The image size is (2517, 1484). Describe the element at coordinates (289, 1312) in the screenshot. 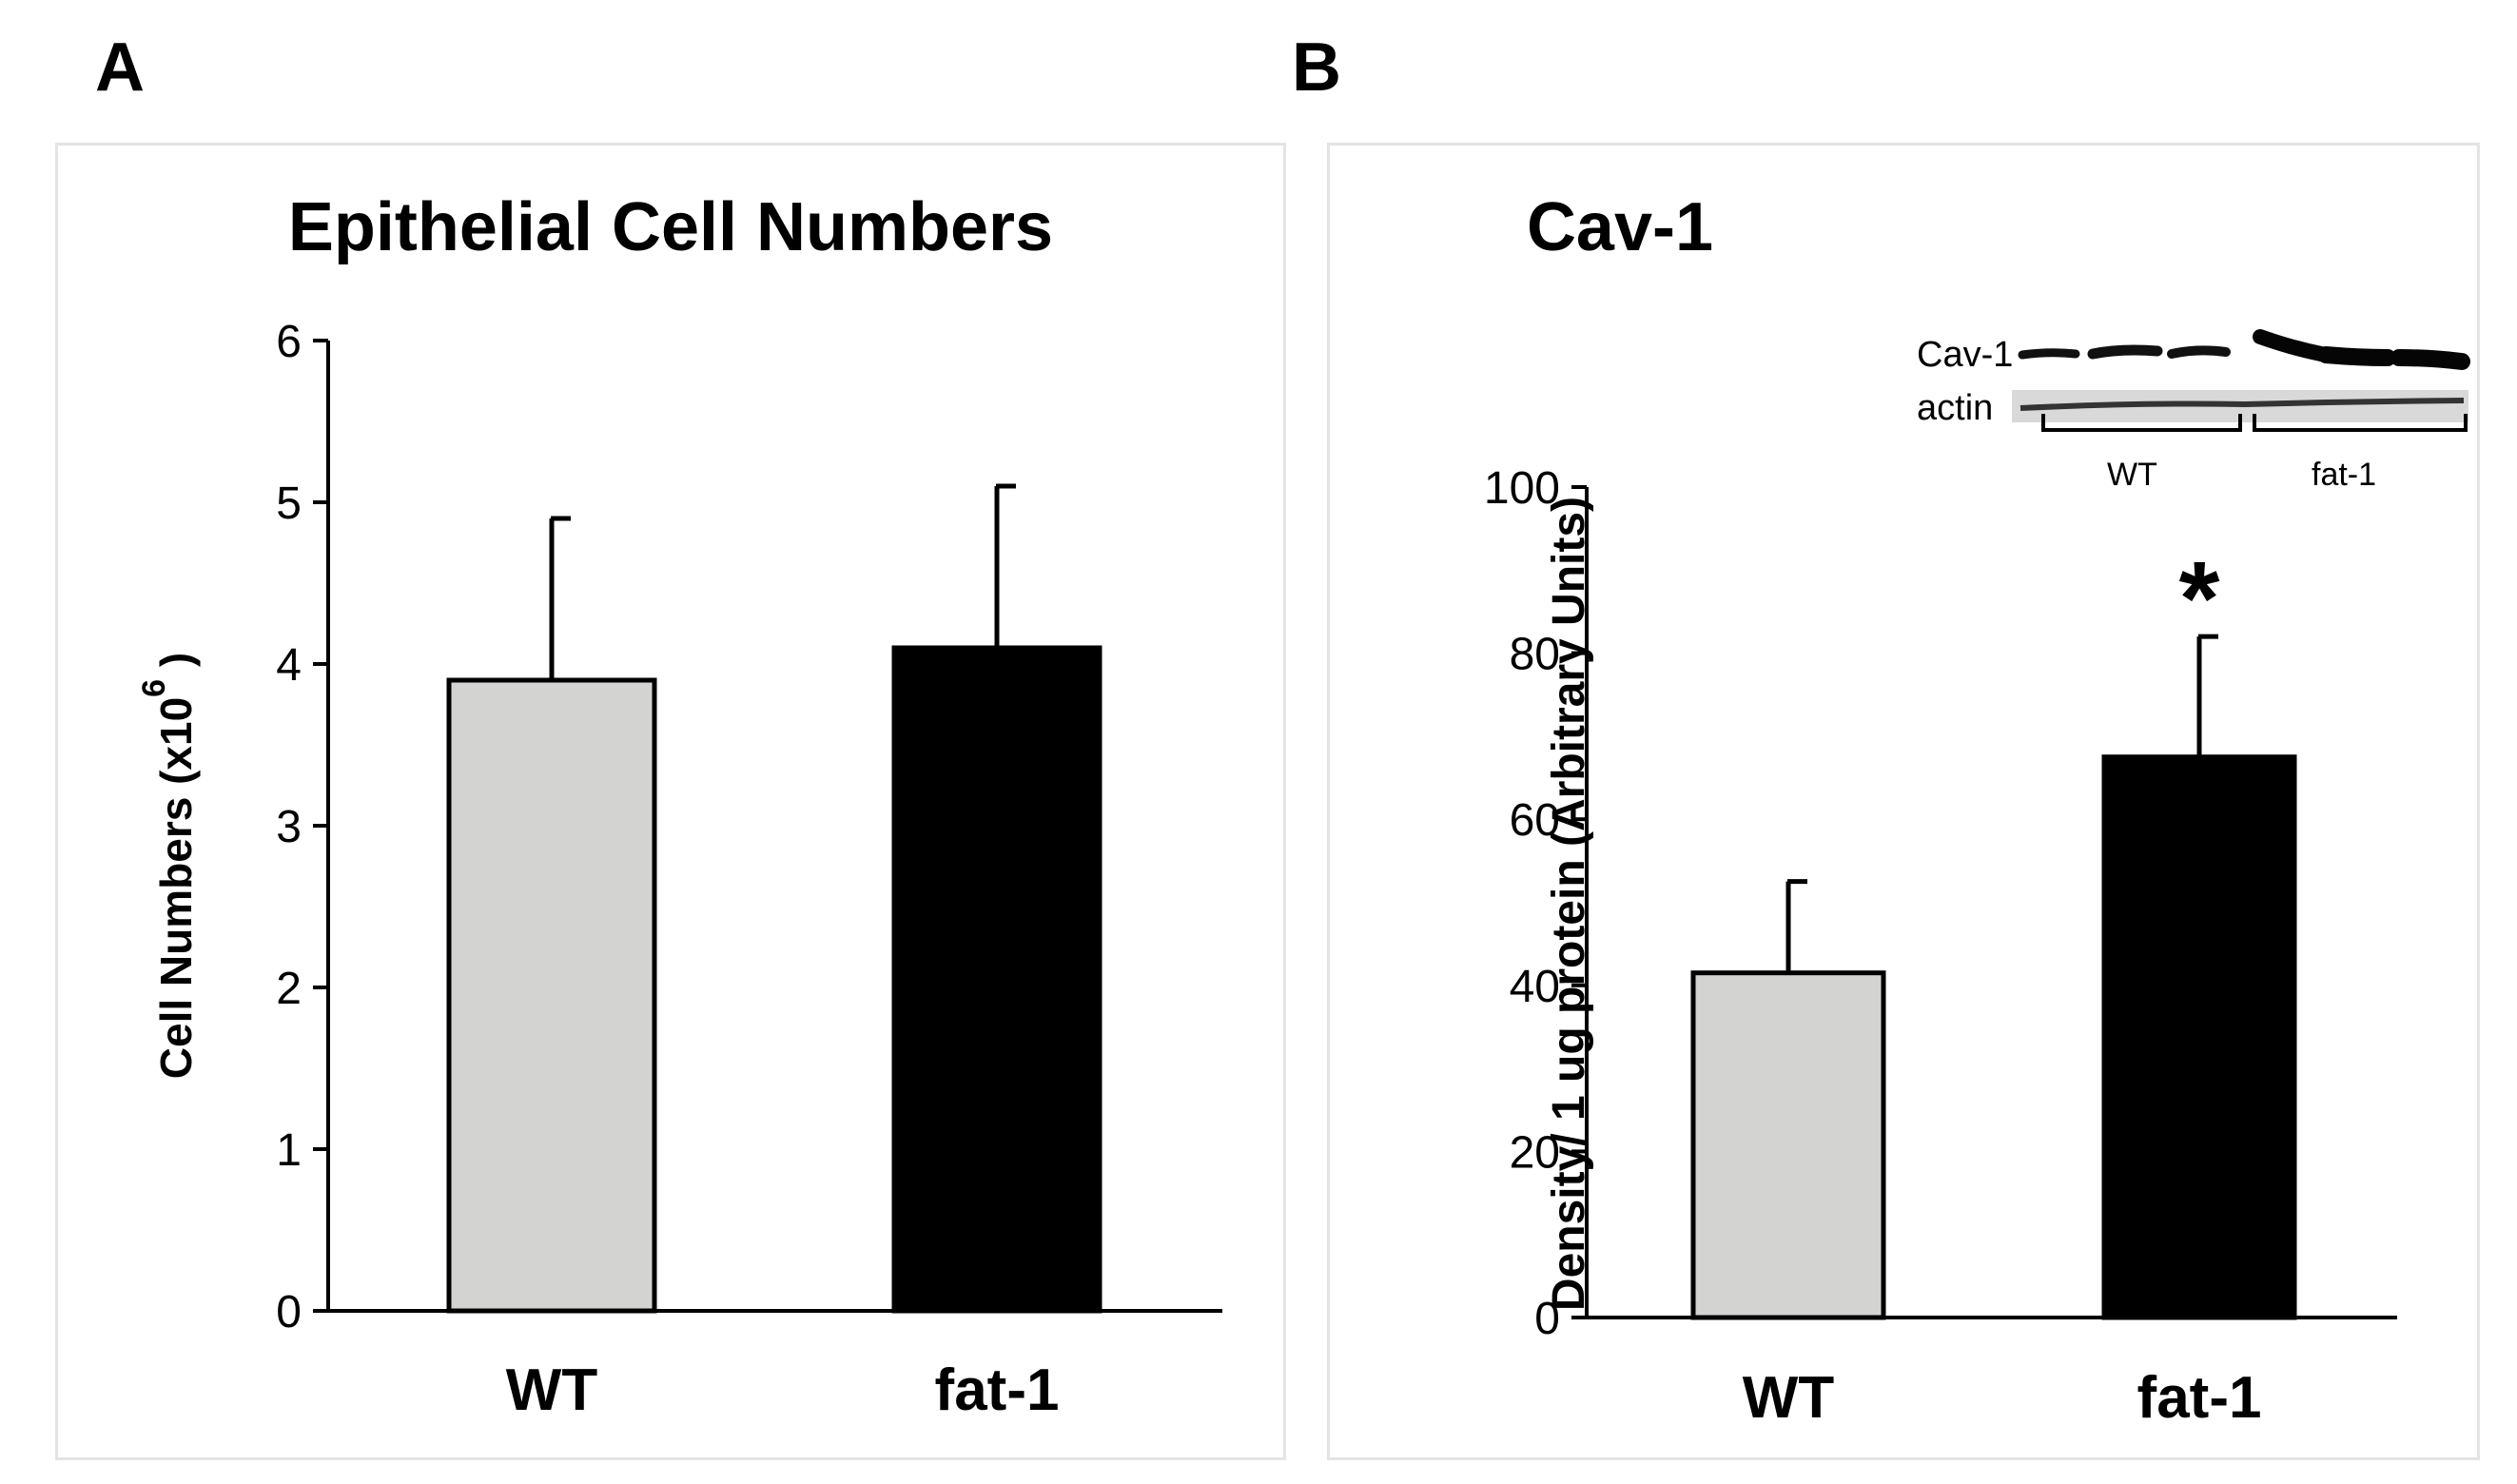

I see `chart-a-y-tick-label: 0` at that location.